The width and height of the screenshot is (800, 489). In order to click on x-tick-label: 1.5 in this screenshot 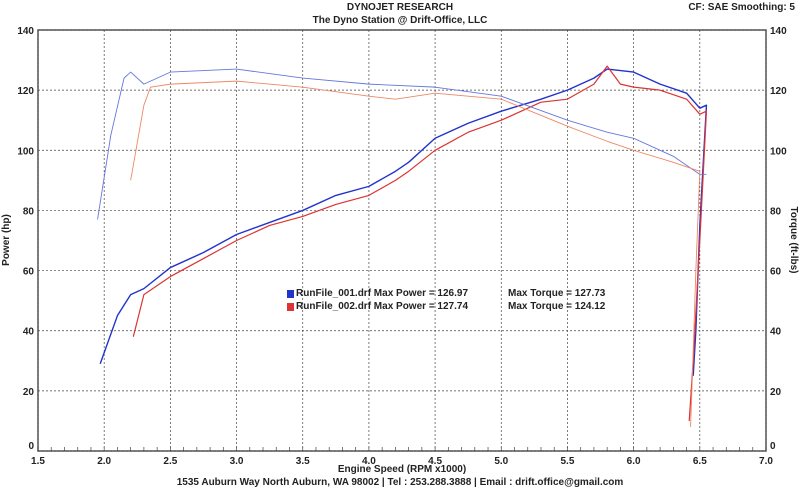, I will do `click(38, 461)`.